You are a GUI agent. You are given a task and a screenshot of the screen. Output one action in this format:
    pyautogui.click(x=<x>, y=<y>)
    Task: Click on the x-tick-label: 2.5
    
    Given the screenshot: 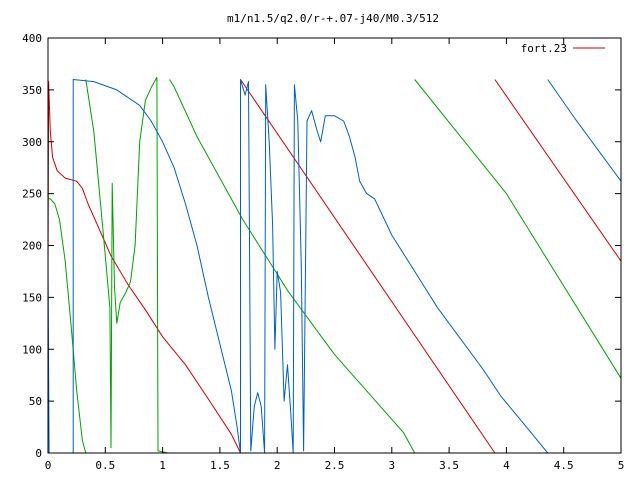 What is the action you would take?
    pyautogui.click(x=335, y=465)
    